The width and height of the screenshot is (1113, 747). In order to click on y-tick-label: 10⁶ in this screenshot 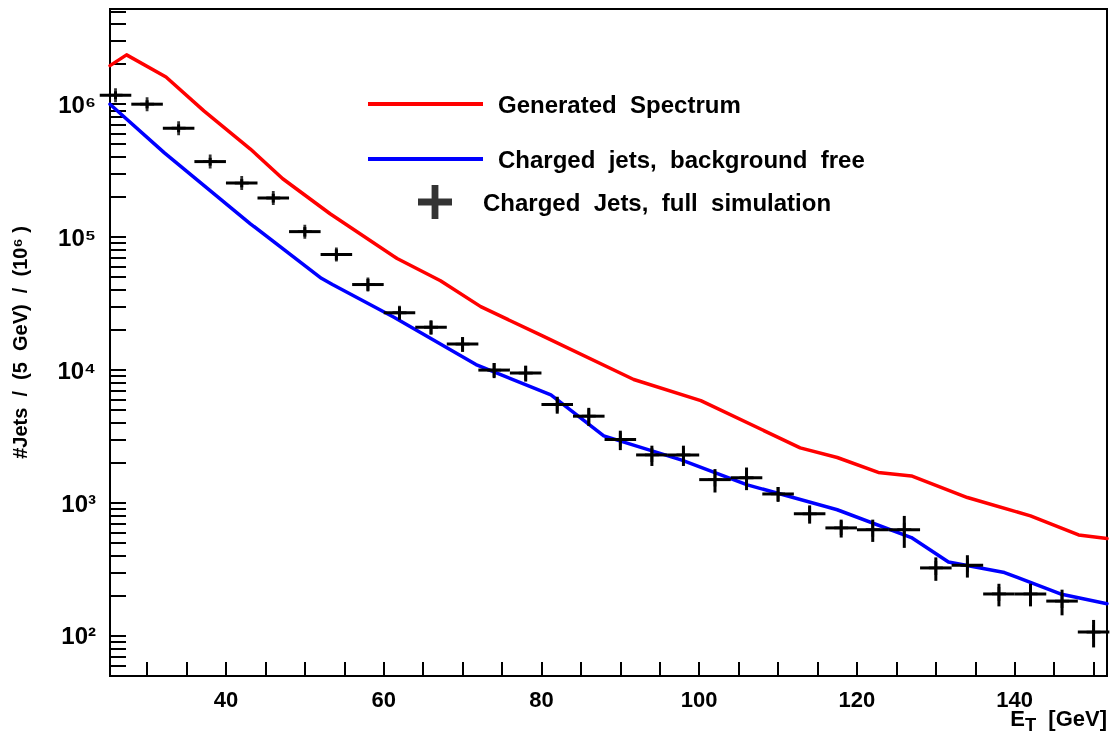, I will do `click(77, 104)`.